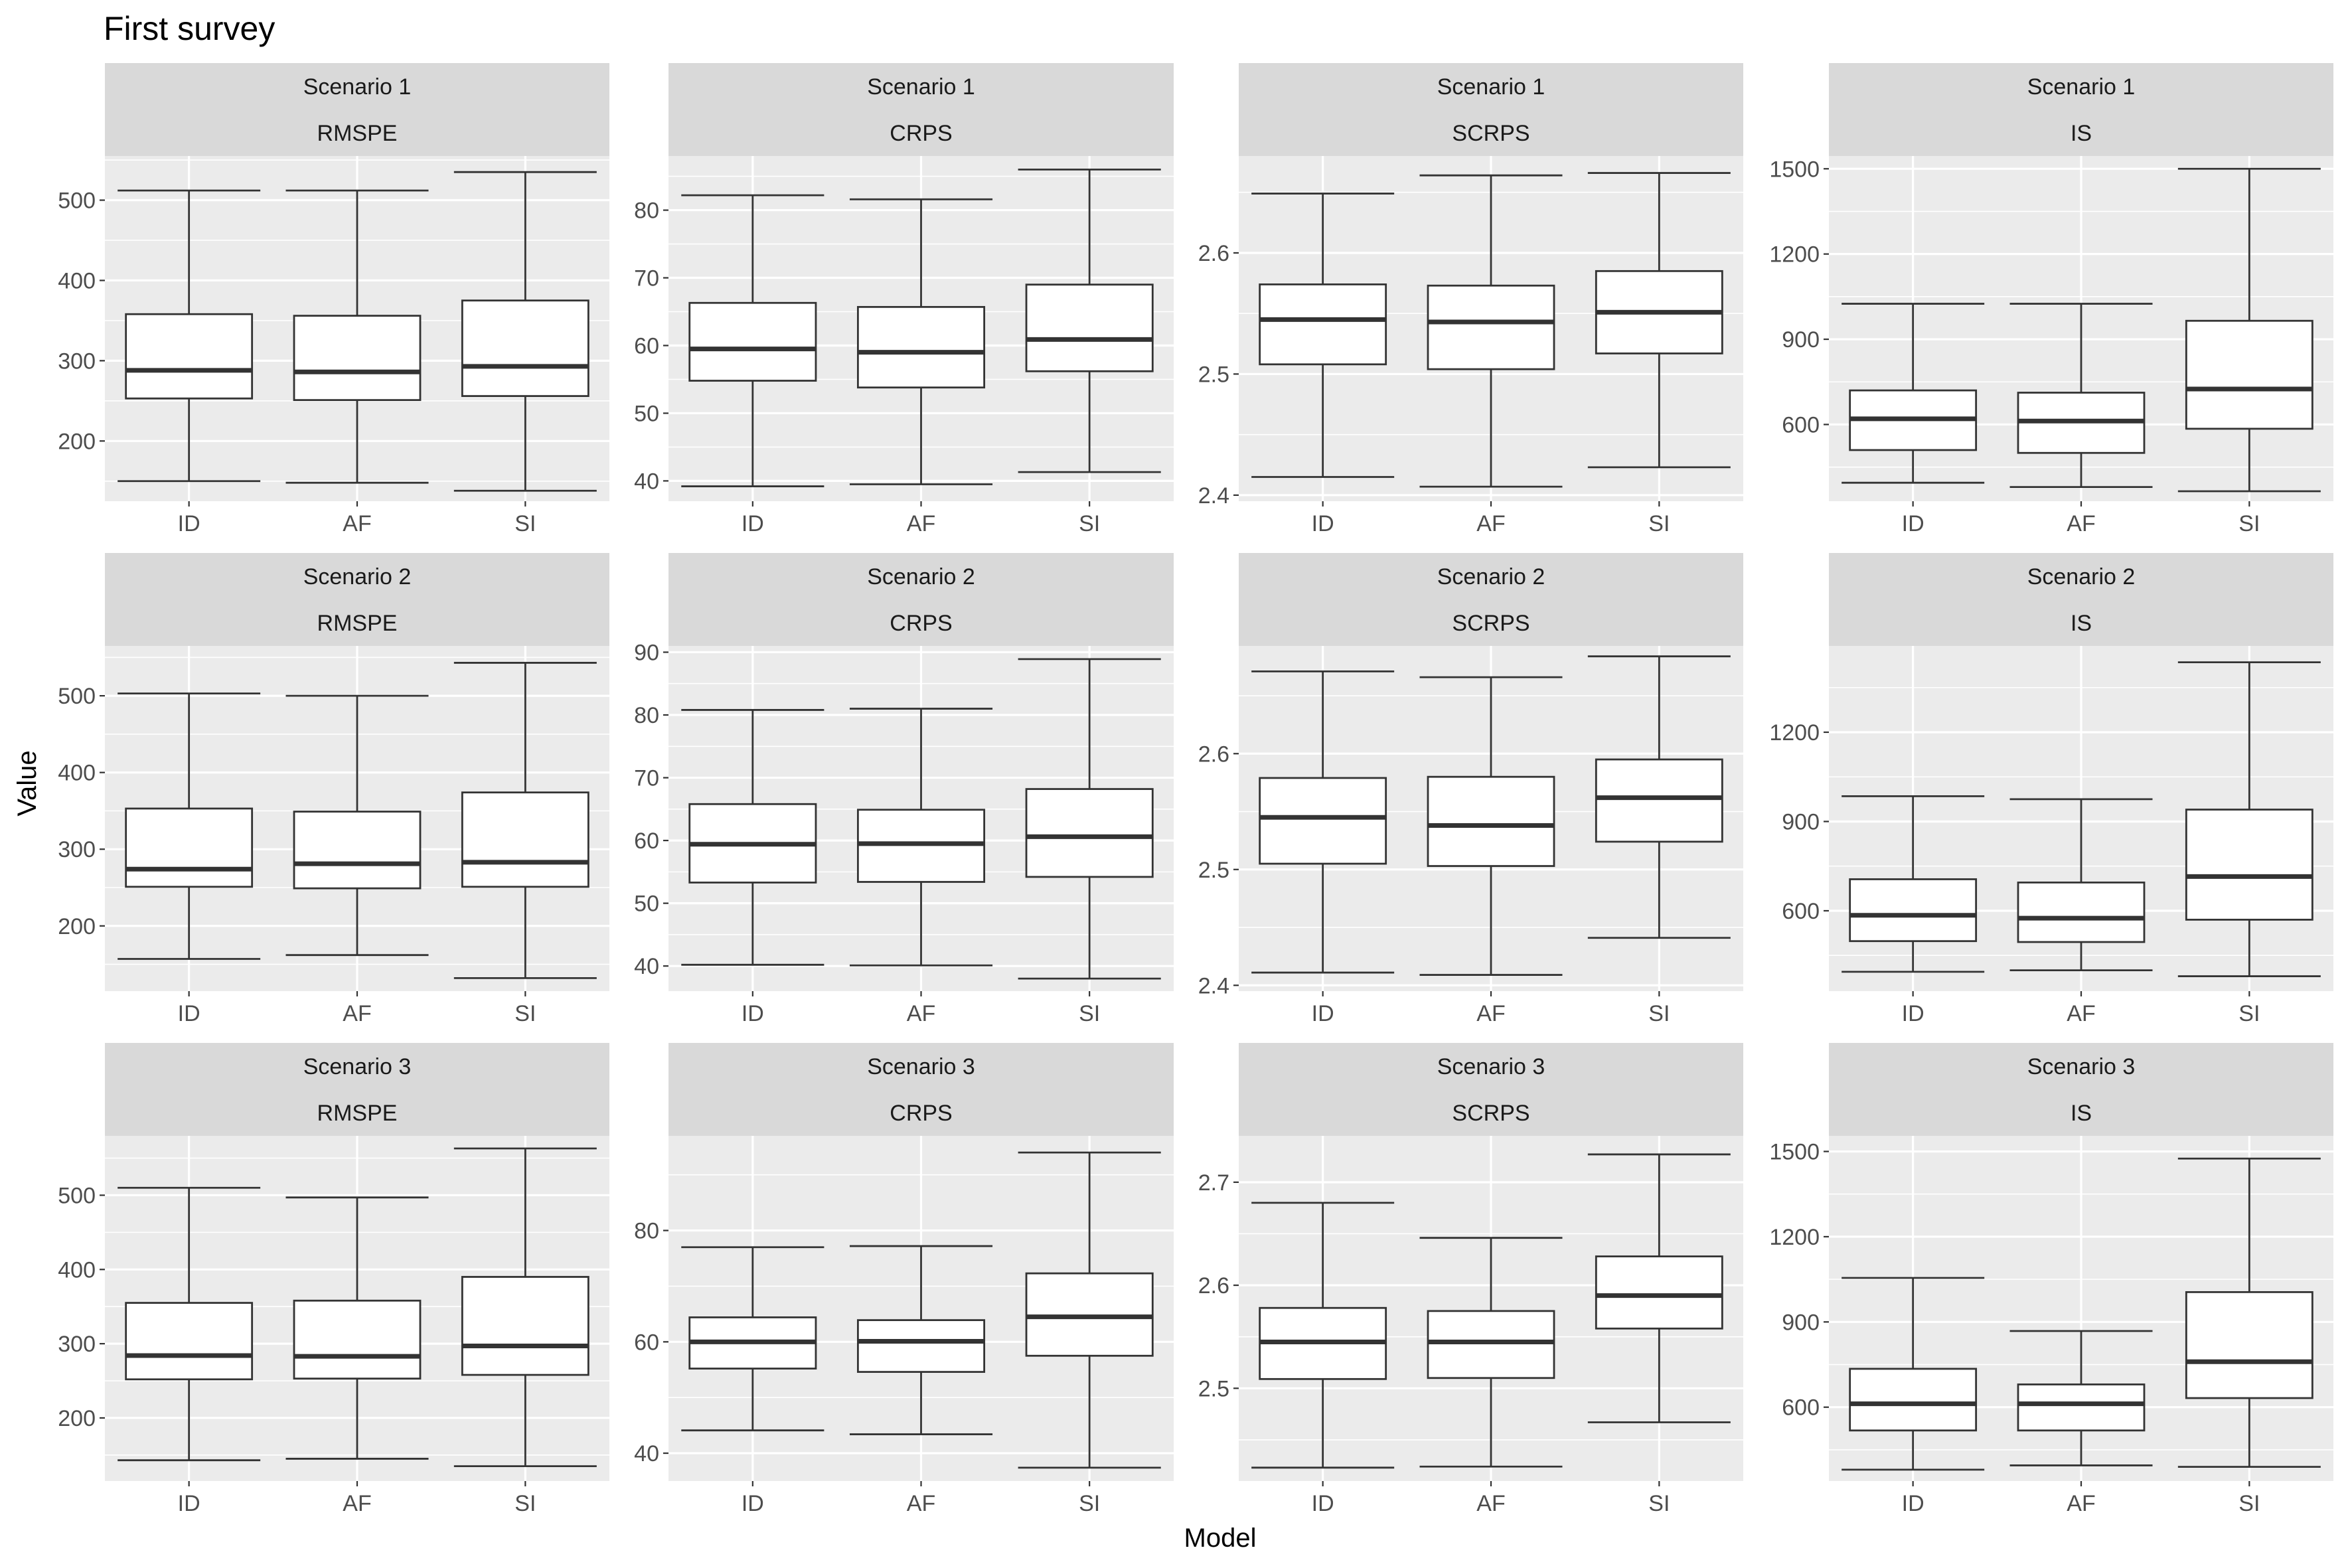 The height and width of the screenshot is (1568, 2352). What do you see at coordinates (2051, 1279) in the screenshot?
I see `facet-panel: Scenario 3 IS 600 900 1200 1500 ID AF SI` at bounding box center [2051, 1279].